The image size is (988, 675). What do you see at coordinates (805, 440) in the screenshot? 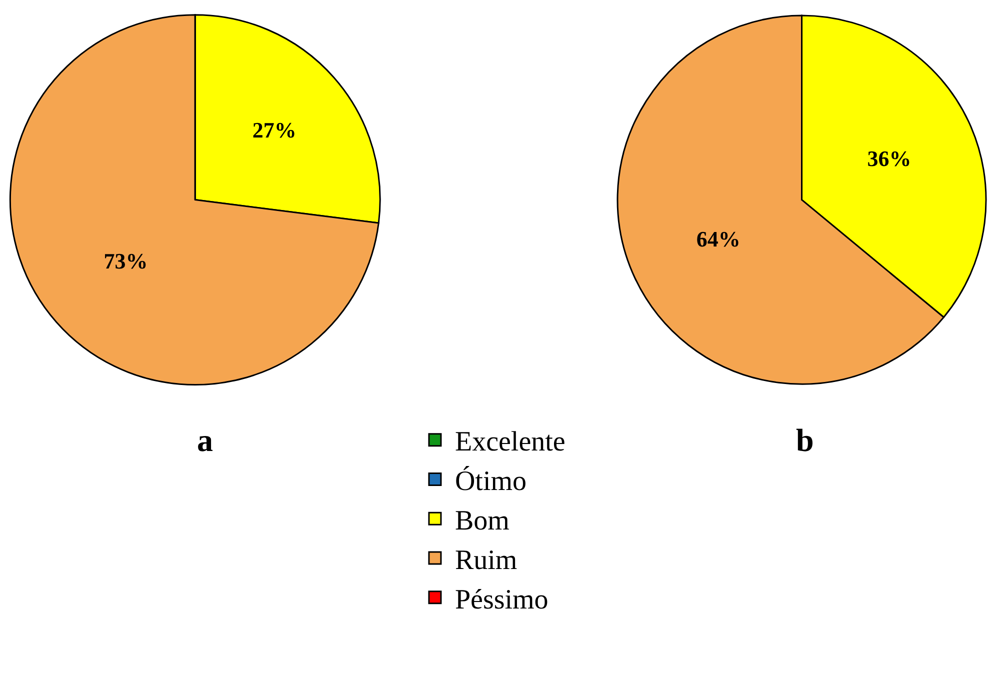
I see `text: b` at bounding box center [805, 440].